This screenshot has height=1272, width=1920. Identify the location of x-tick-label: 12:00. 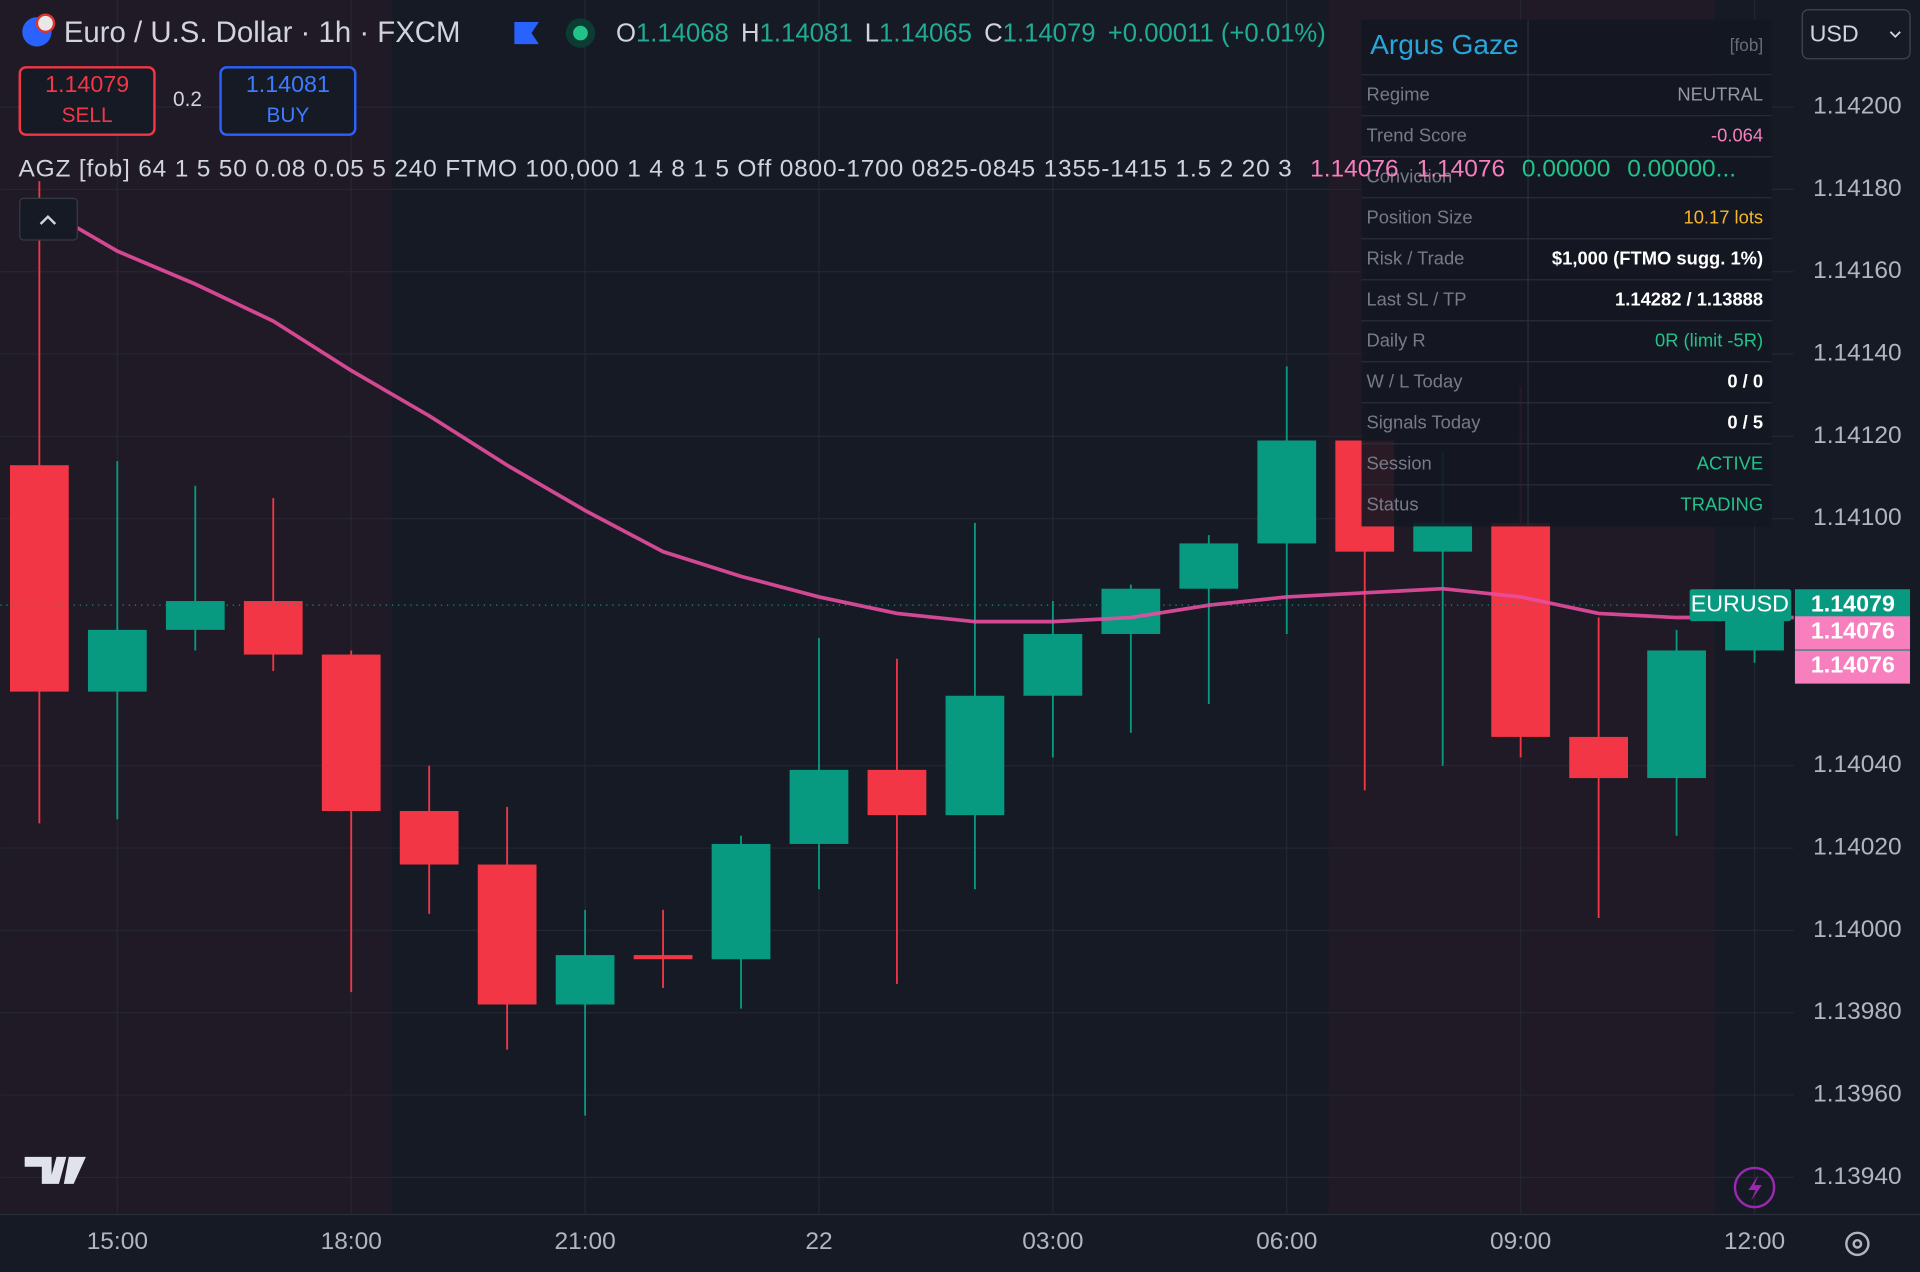
(1754, 1241).